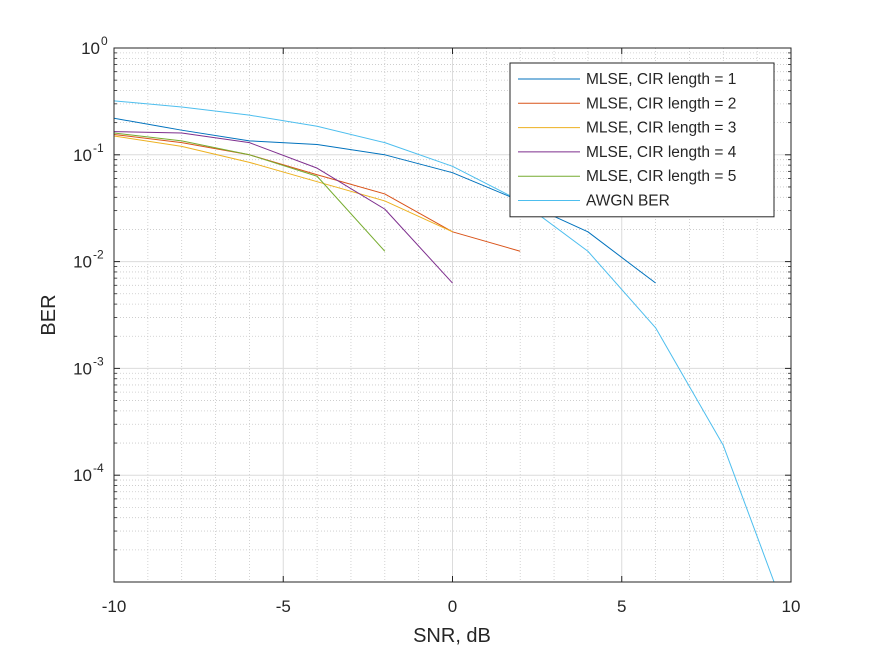  Describe the element at coordinates (661, 176) in the screenshot. I see `legend-label: MLSE, CIR length = 5` at that location.